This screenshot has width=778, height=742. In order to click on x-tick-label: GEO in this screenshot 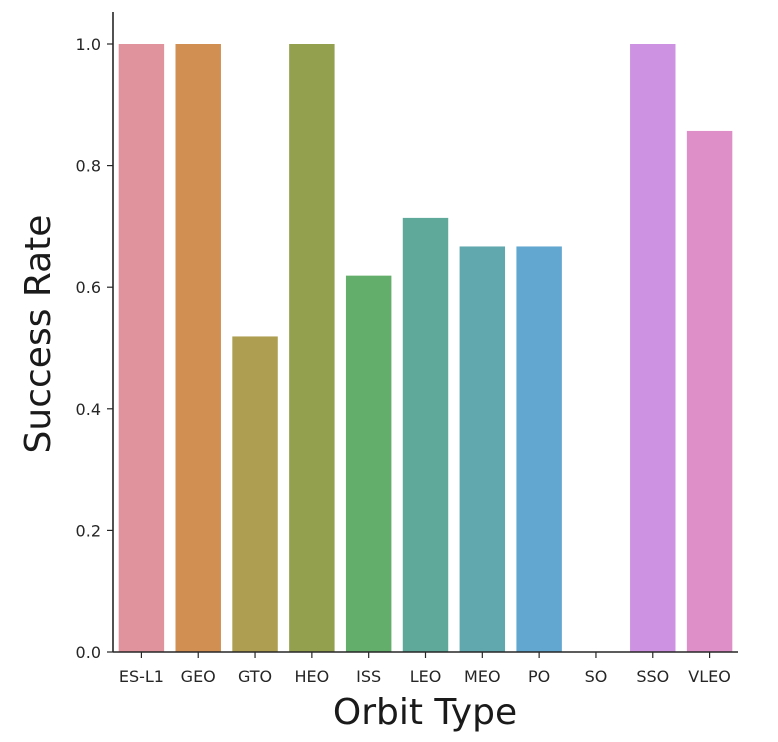, I will do `click(198, 676)`.